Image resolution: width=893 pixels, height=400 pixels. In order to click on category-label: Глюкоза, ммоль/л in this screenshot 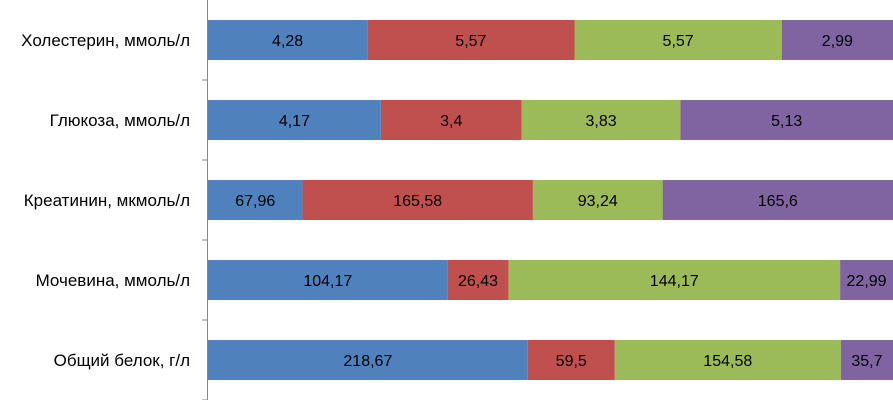, I will do `click(120, 120)`.